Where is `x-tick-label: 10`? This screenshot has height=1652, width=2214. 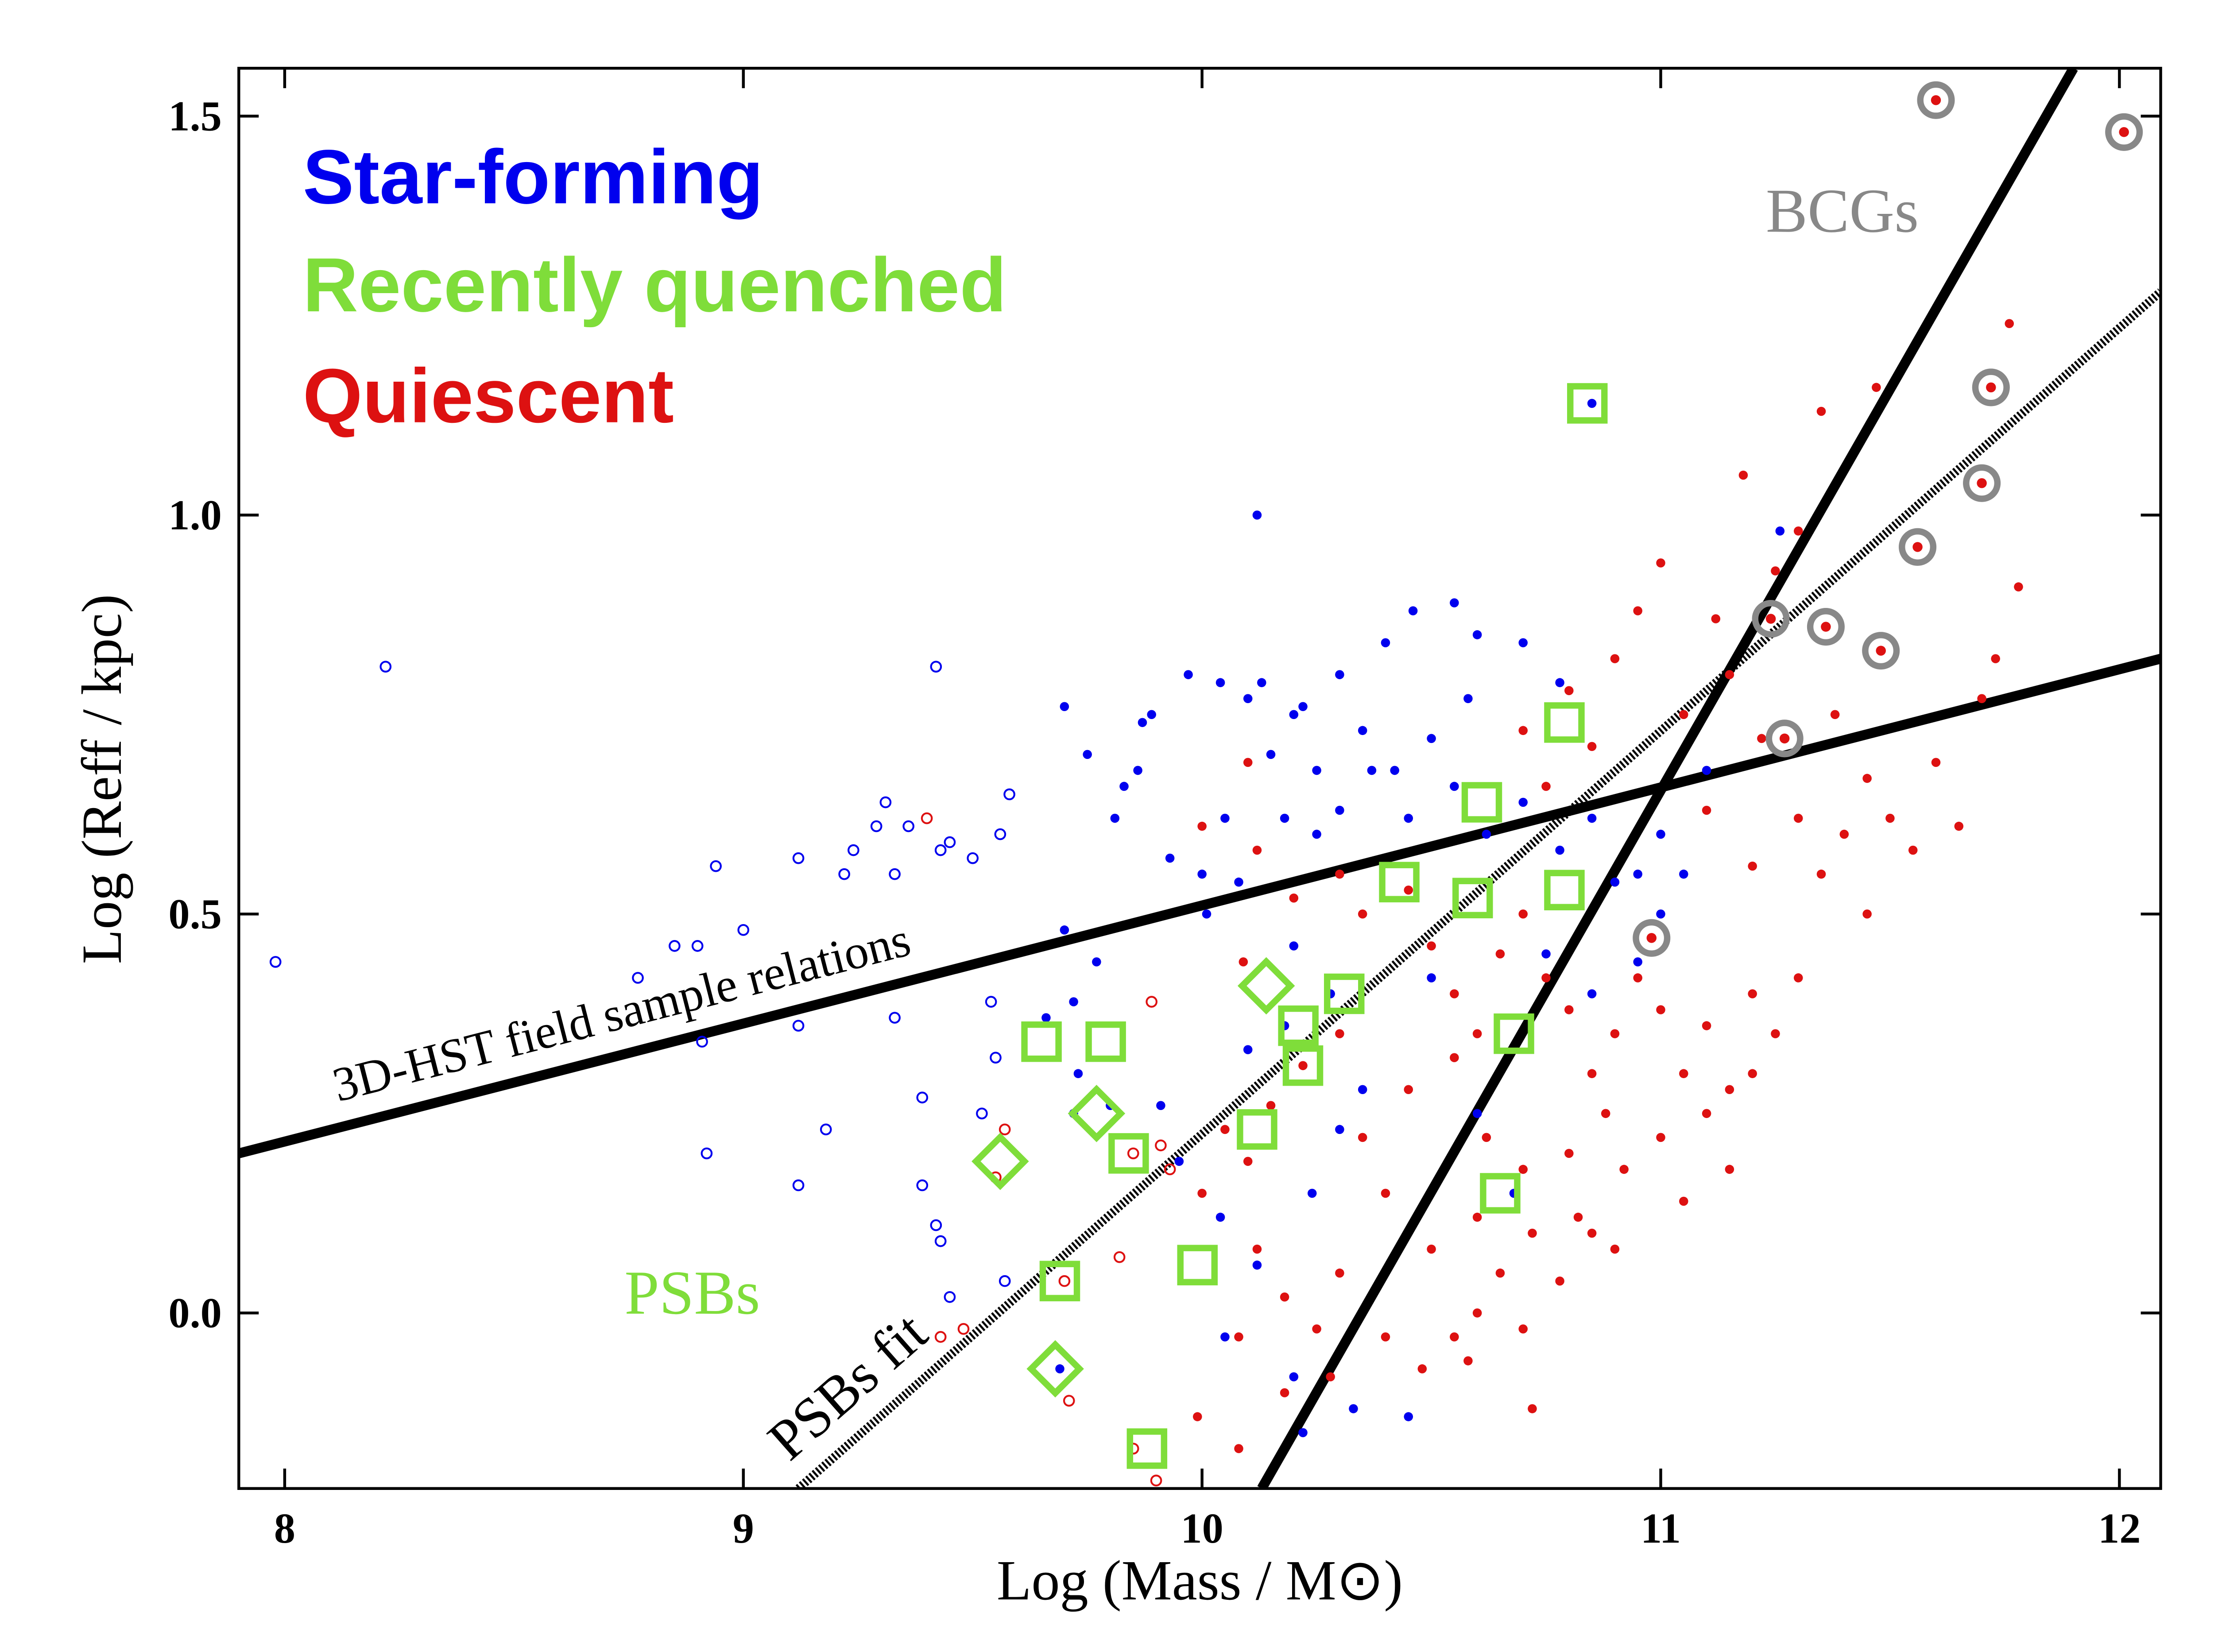 x-tick-label: 10 is located at coordinates (1202, 1528).